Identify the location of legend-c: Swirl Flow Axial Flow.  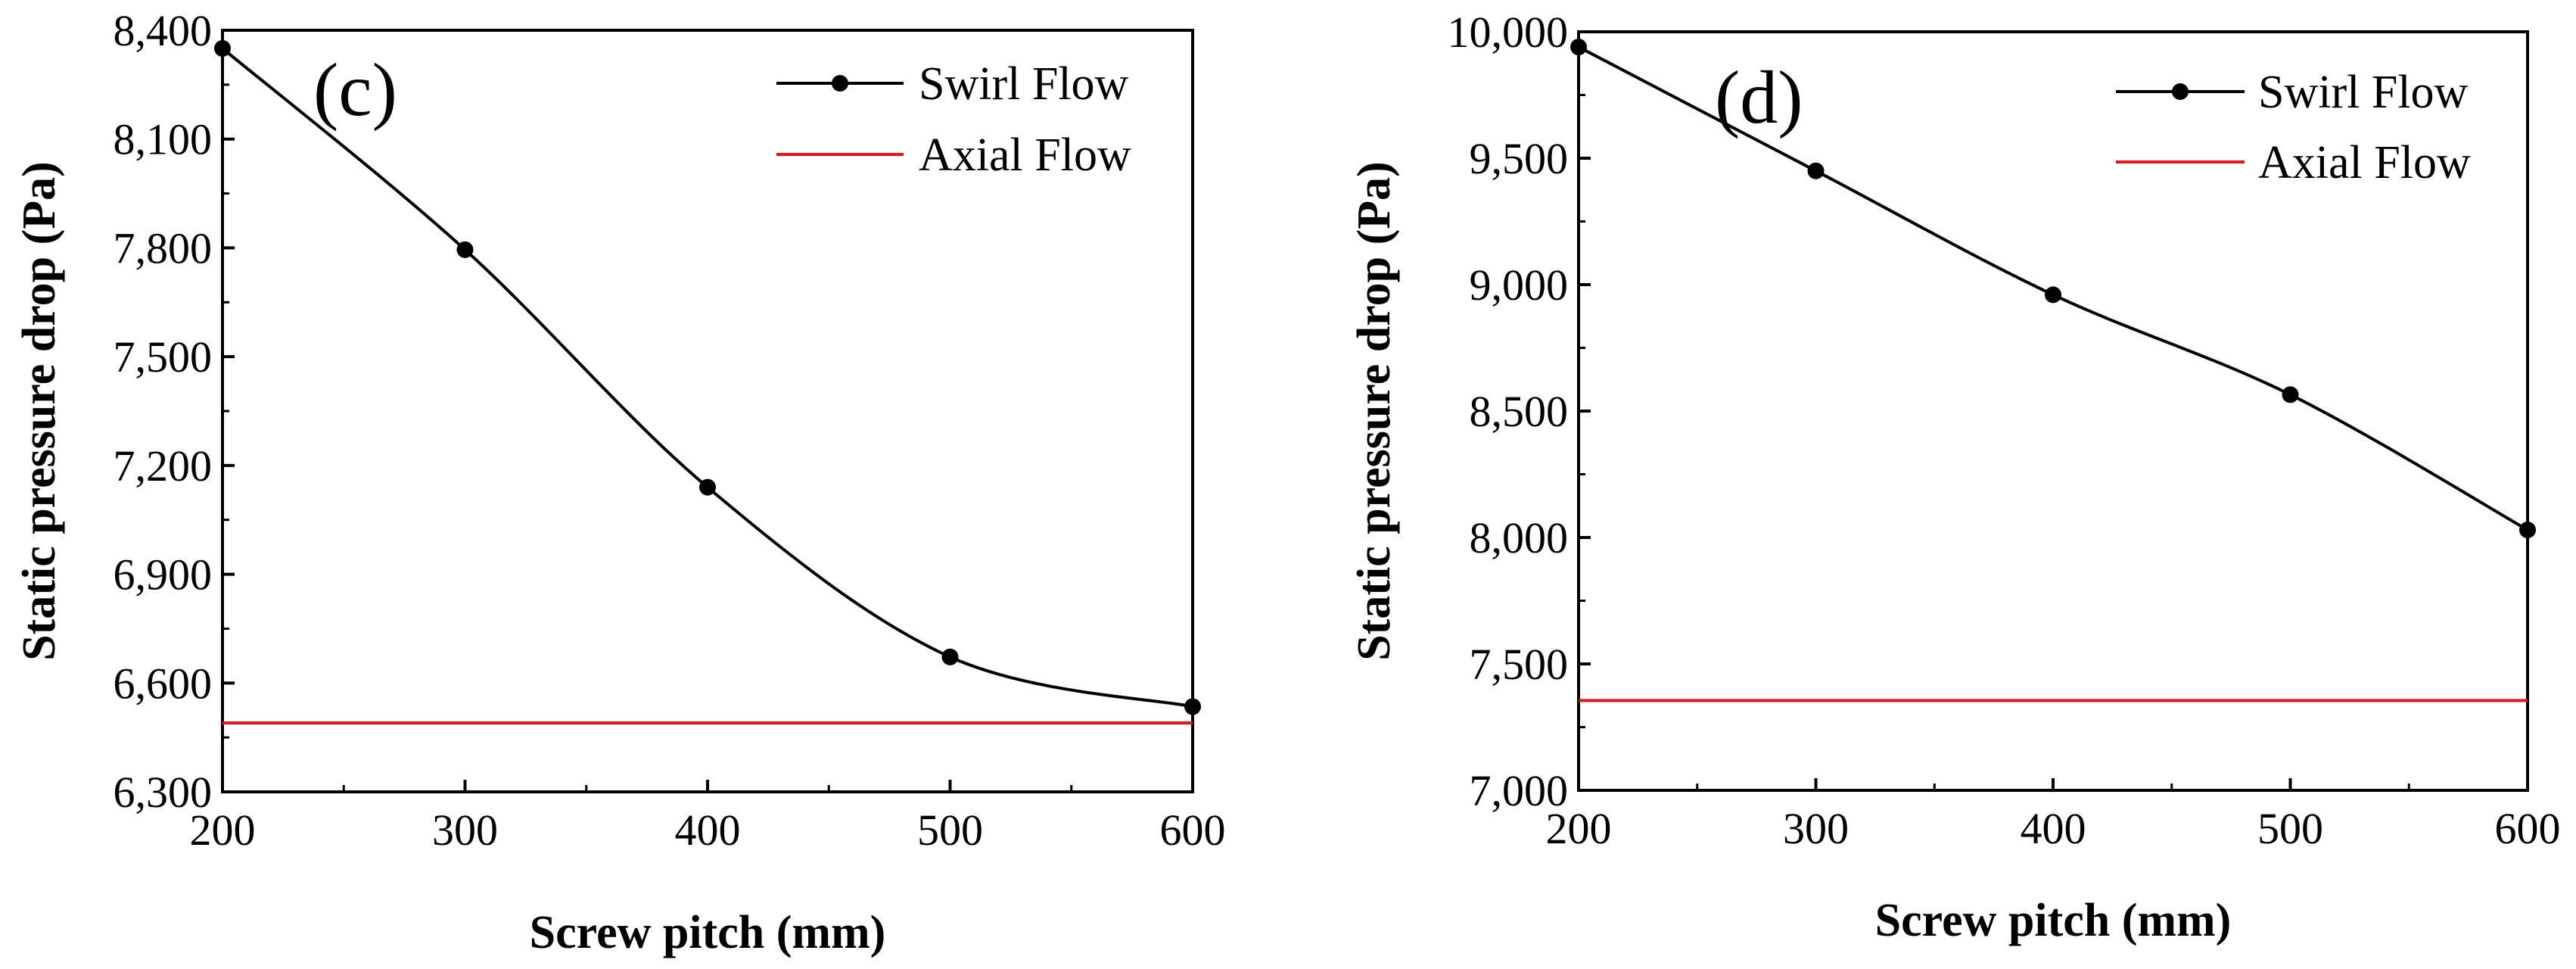
(954, 119).